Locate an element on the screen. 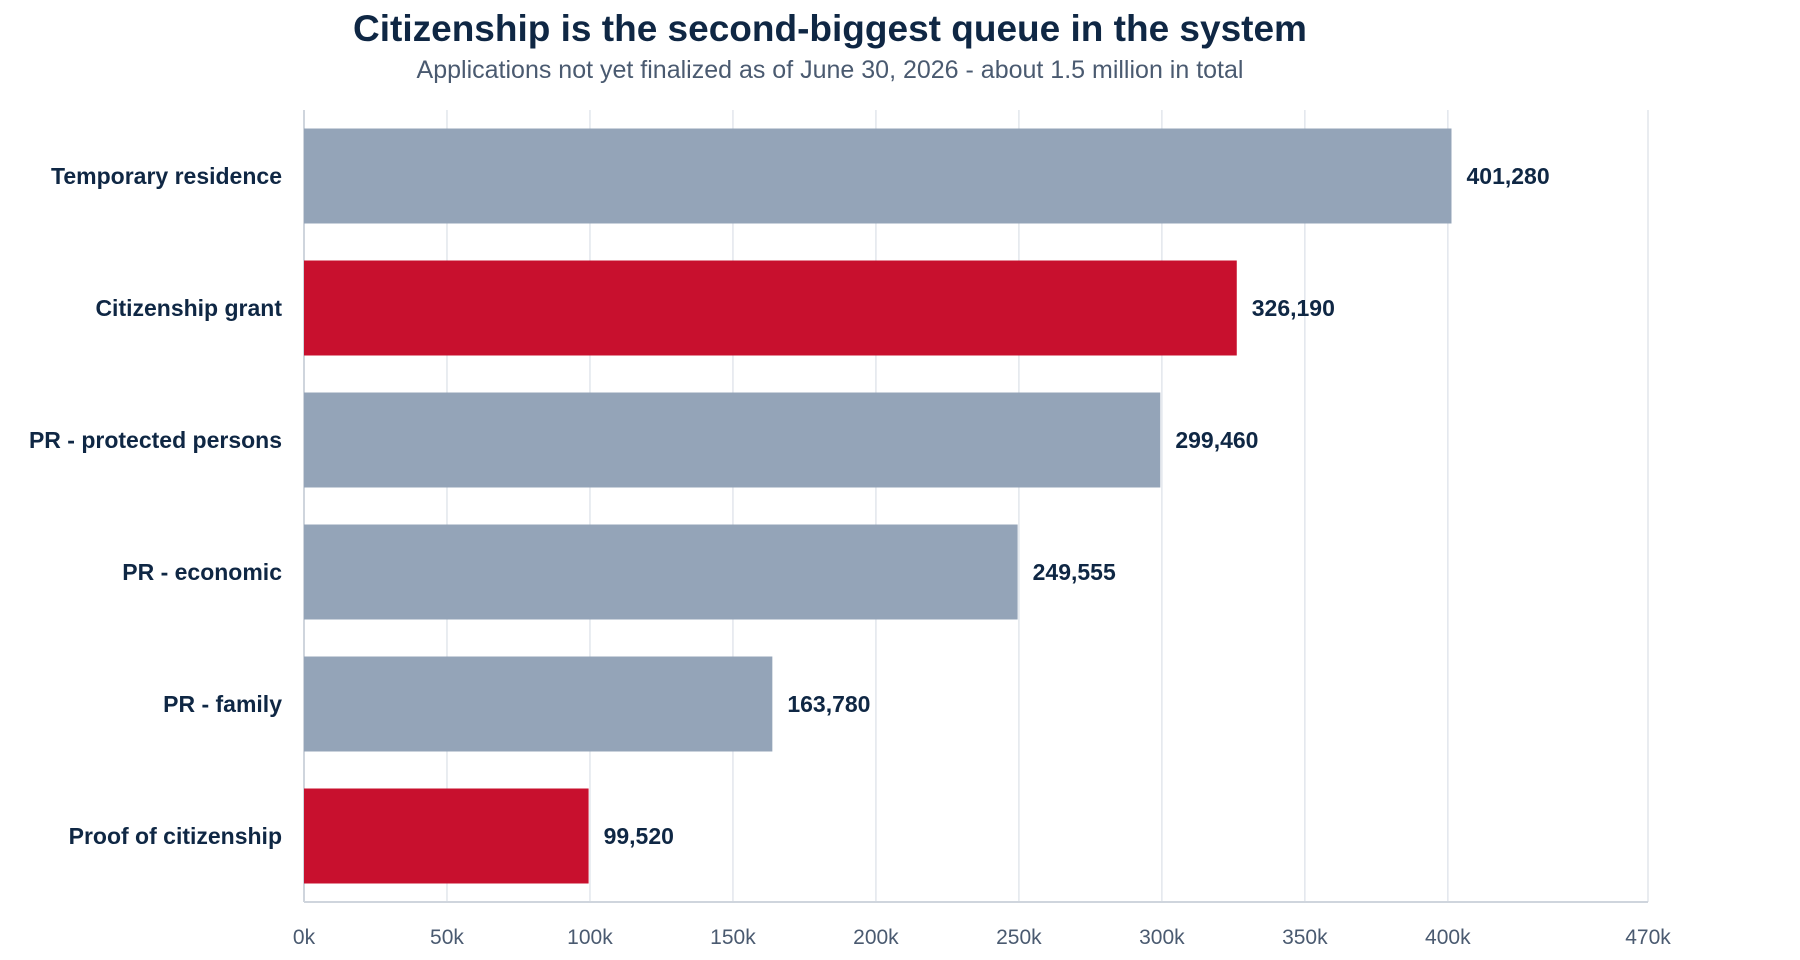  category-label: PR - economic is located at coordinates (202, 572).